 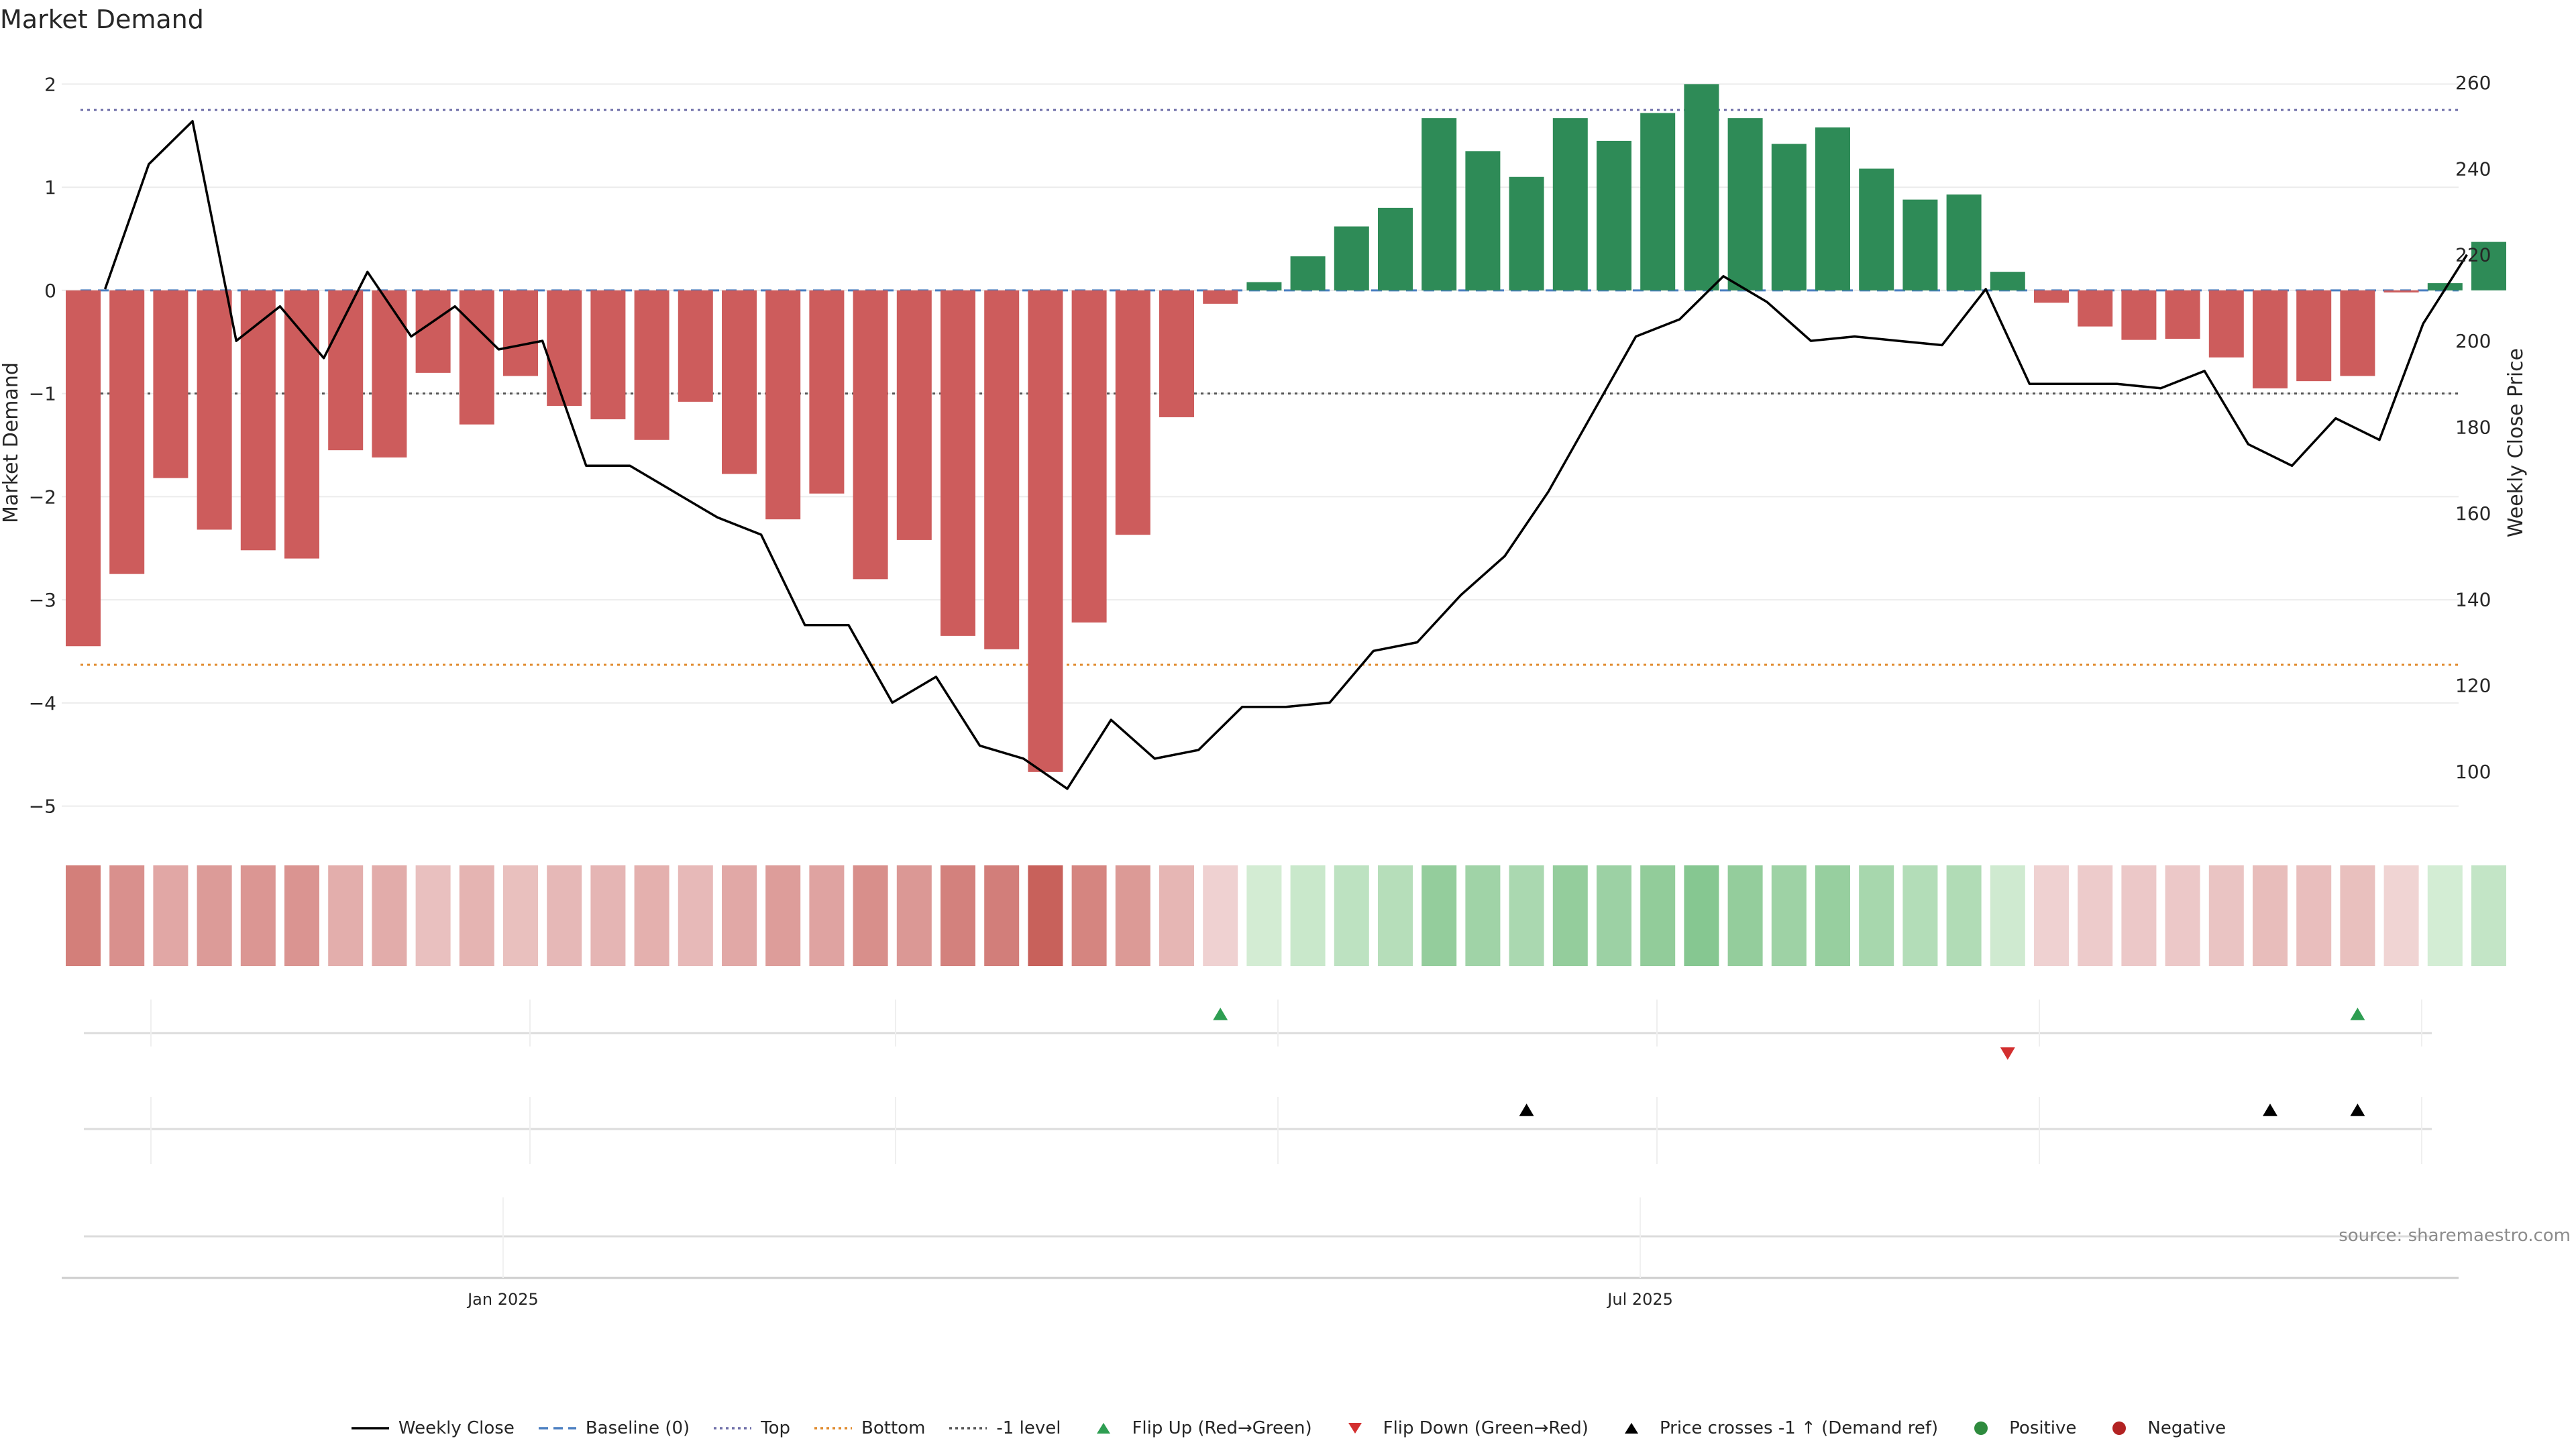 I want to click on y-tick-label: −3, so click(x=42, y=600).